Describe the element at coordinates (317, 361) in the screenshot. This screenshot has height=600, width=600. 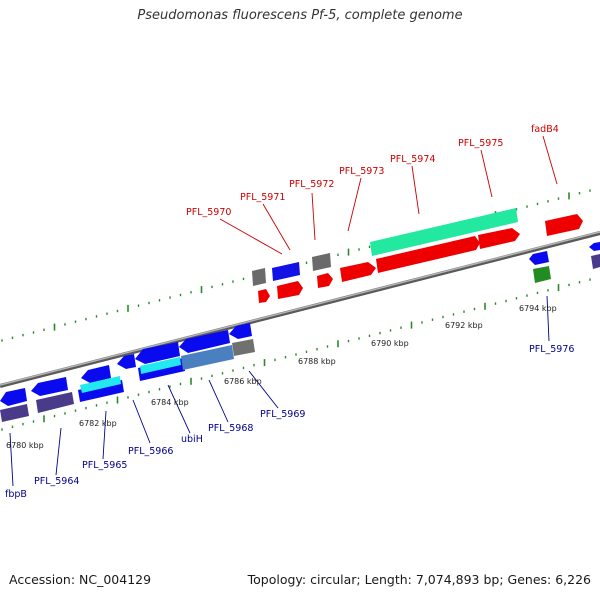
I see `scale-label: 6788 kbp` at that location.